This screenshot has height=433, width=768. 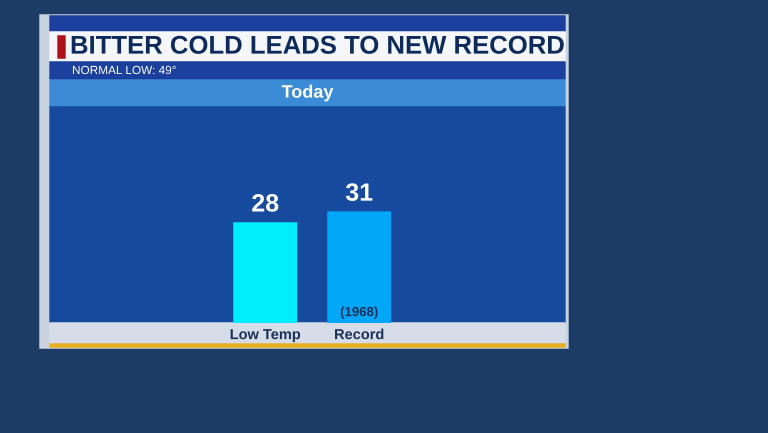 What do you see at coordinates (308, 93) in the screenshot?
I see `text: Today` at bounding box center [308, 93].